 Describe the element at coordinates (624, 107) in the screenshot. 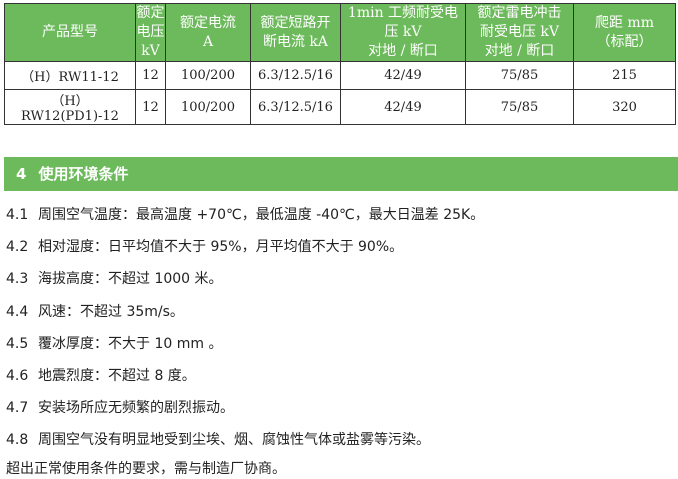

I see `table-cell: 320` at that location.